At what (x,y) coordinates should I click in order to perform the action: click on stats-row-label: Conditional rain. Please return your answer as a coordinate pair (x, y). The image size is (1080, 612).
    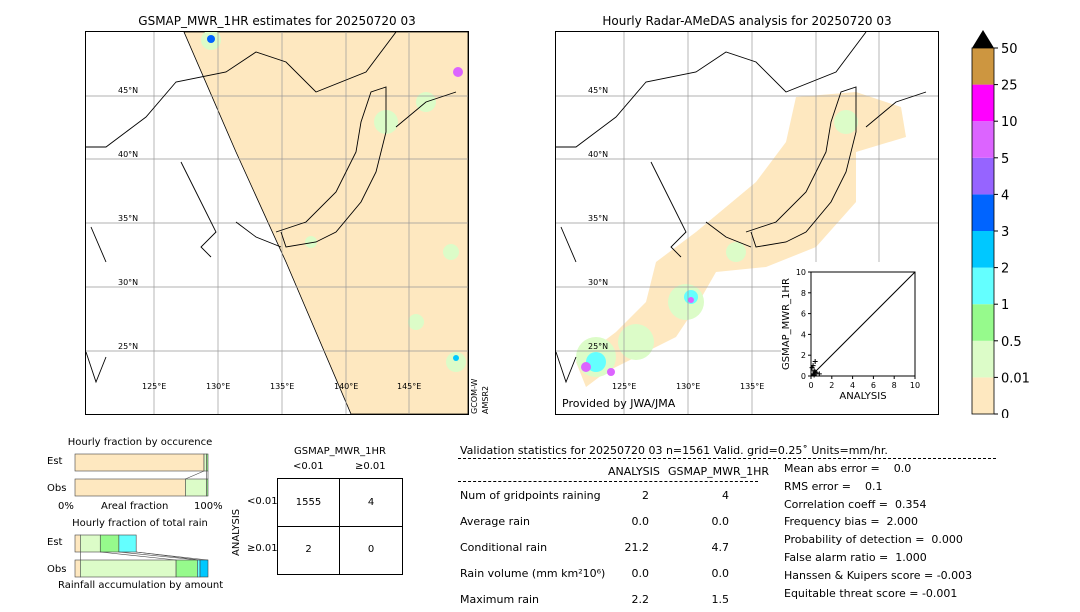
    Looking at the image, I should click on (504, 547).